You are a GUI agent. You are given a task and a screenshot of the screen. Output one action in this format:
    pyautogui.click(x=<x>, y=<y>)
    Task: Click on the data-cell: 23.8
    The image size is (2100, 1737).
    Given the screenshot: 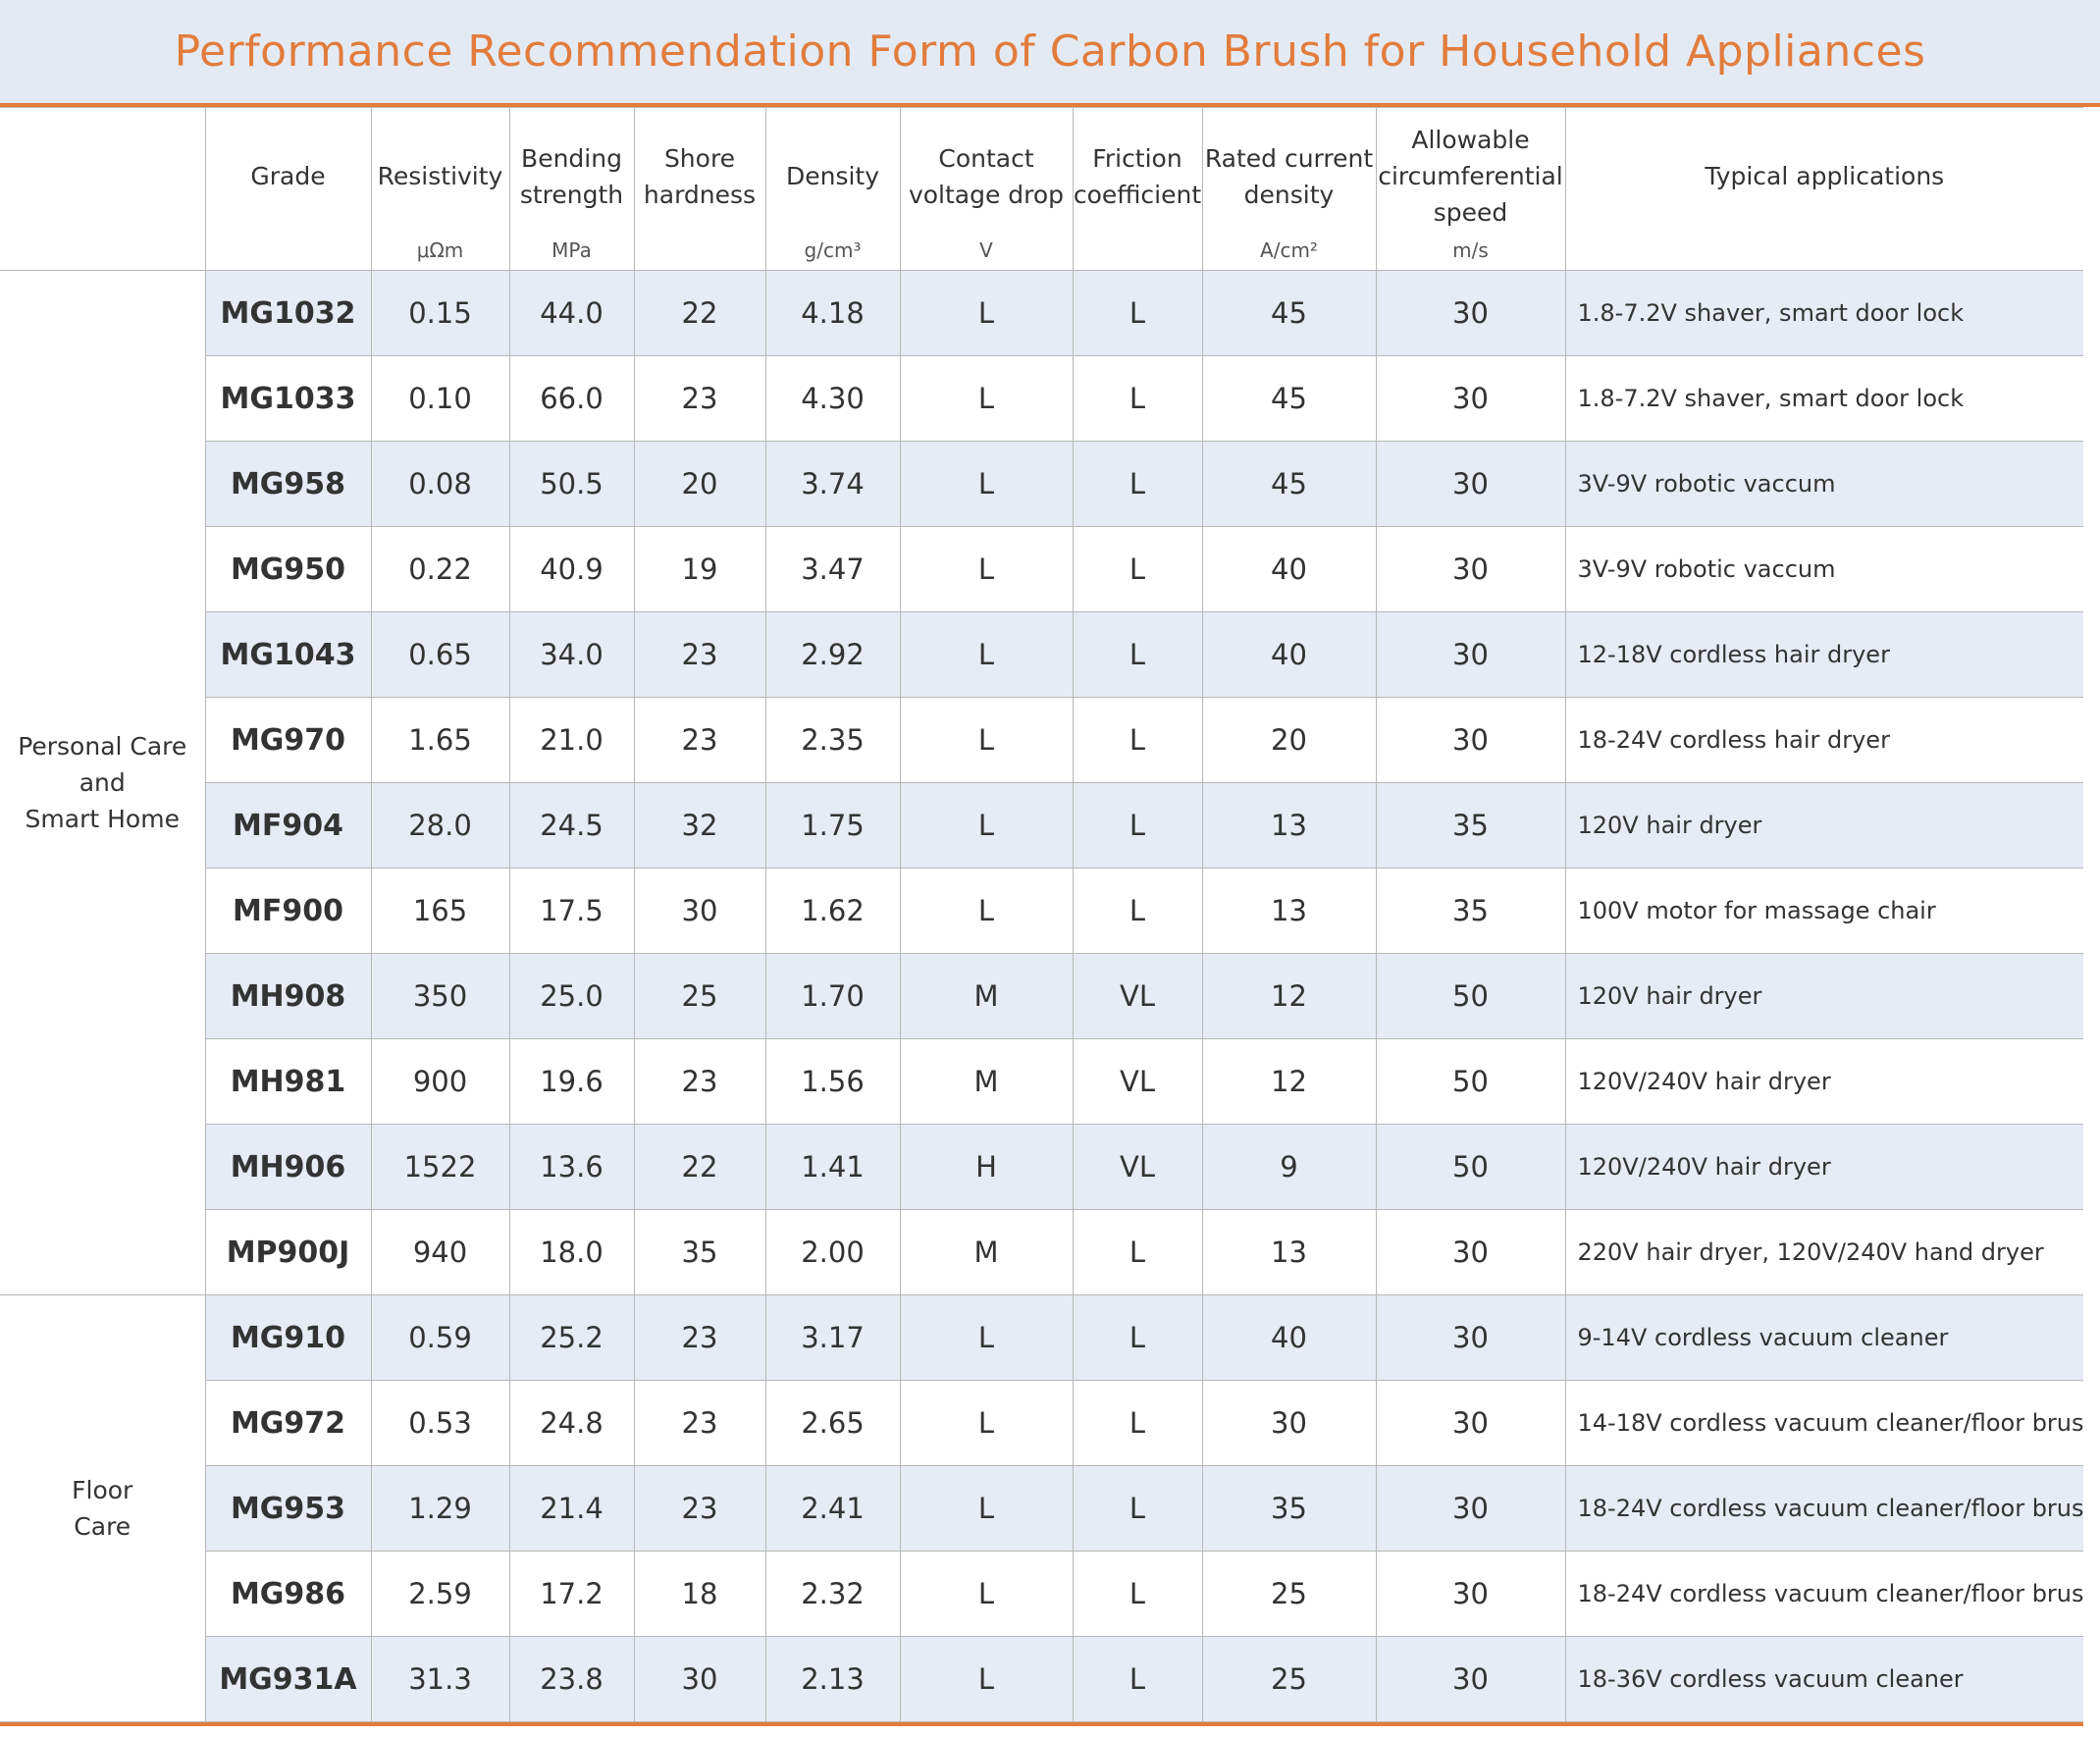 What is the action you would take?
    pyautogui.click(x=571, y=1679)
    